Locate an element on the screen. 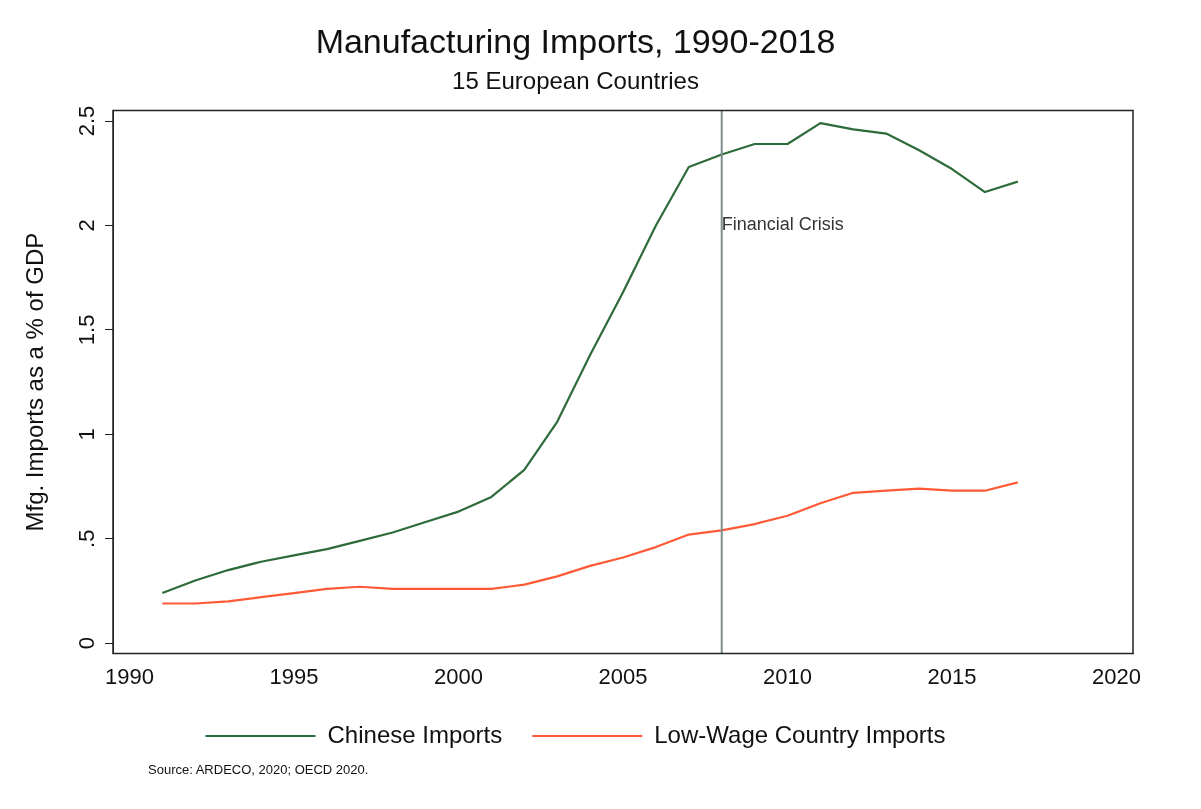  chart-title: Manufacturing Imports, 1990-2018 is located at coordinates (575, 40).